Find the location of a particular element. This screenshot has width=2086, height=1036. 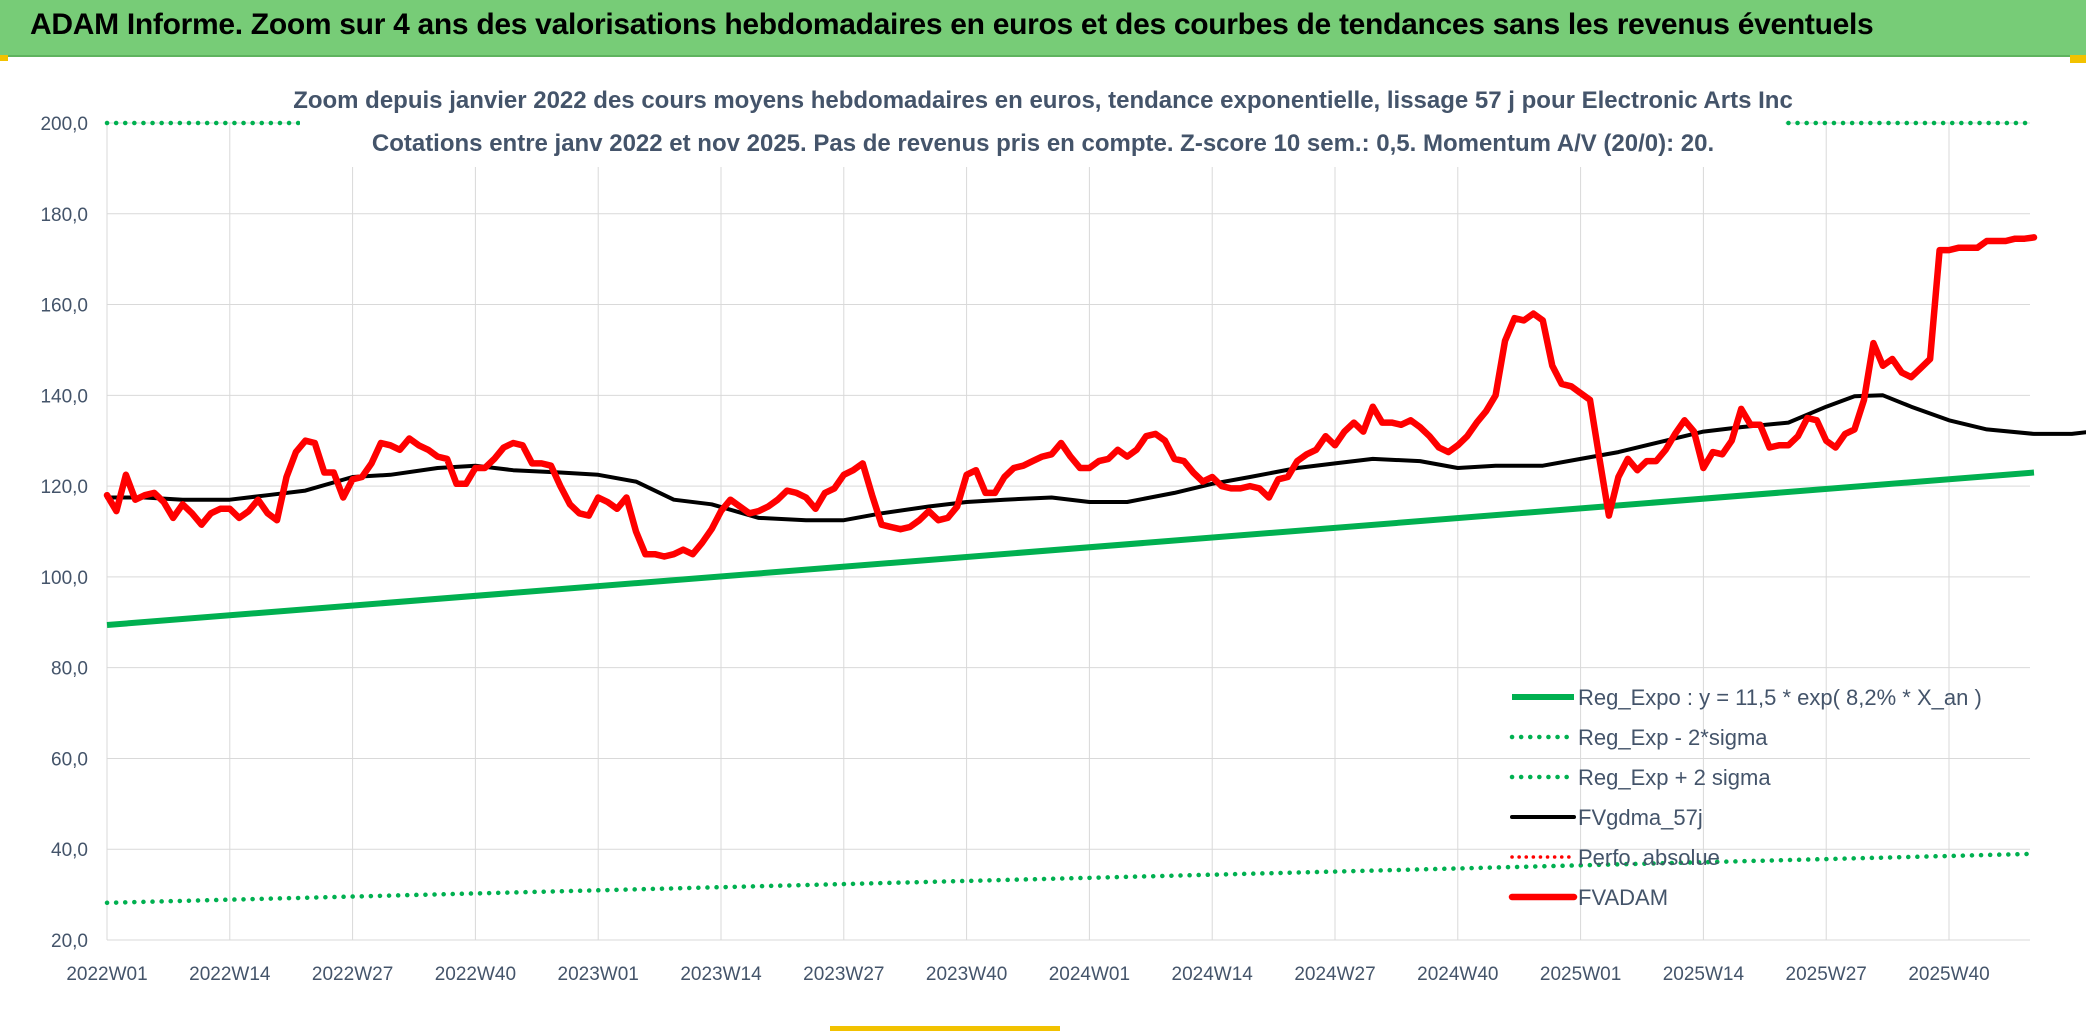

y-tick-label: 60,0 is located at coordinates (69, 759).